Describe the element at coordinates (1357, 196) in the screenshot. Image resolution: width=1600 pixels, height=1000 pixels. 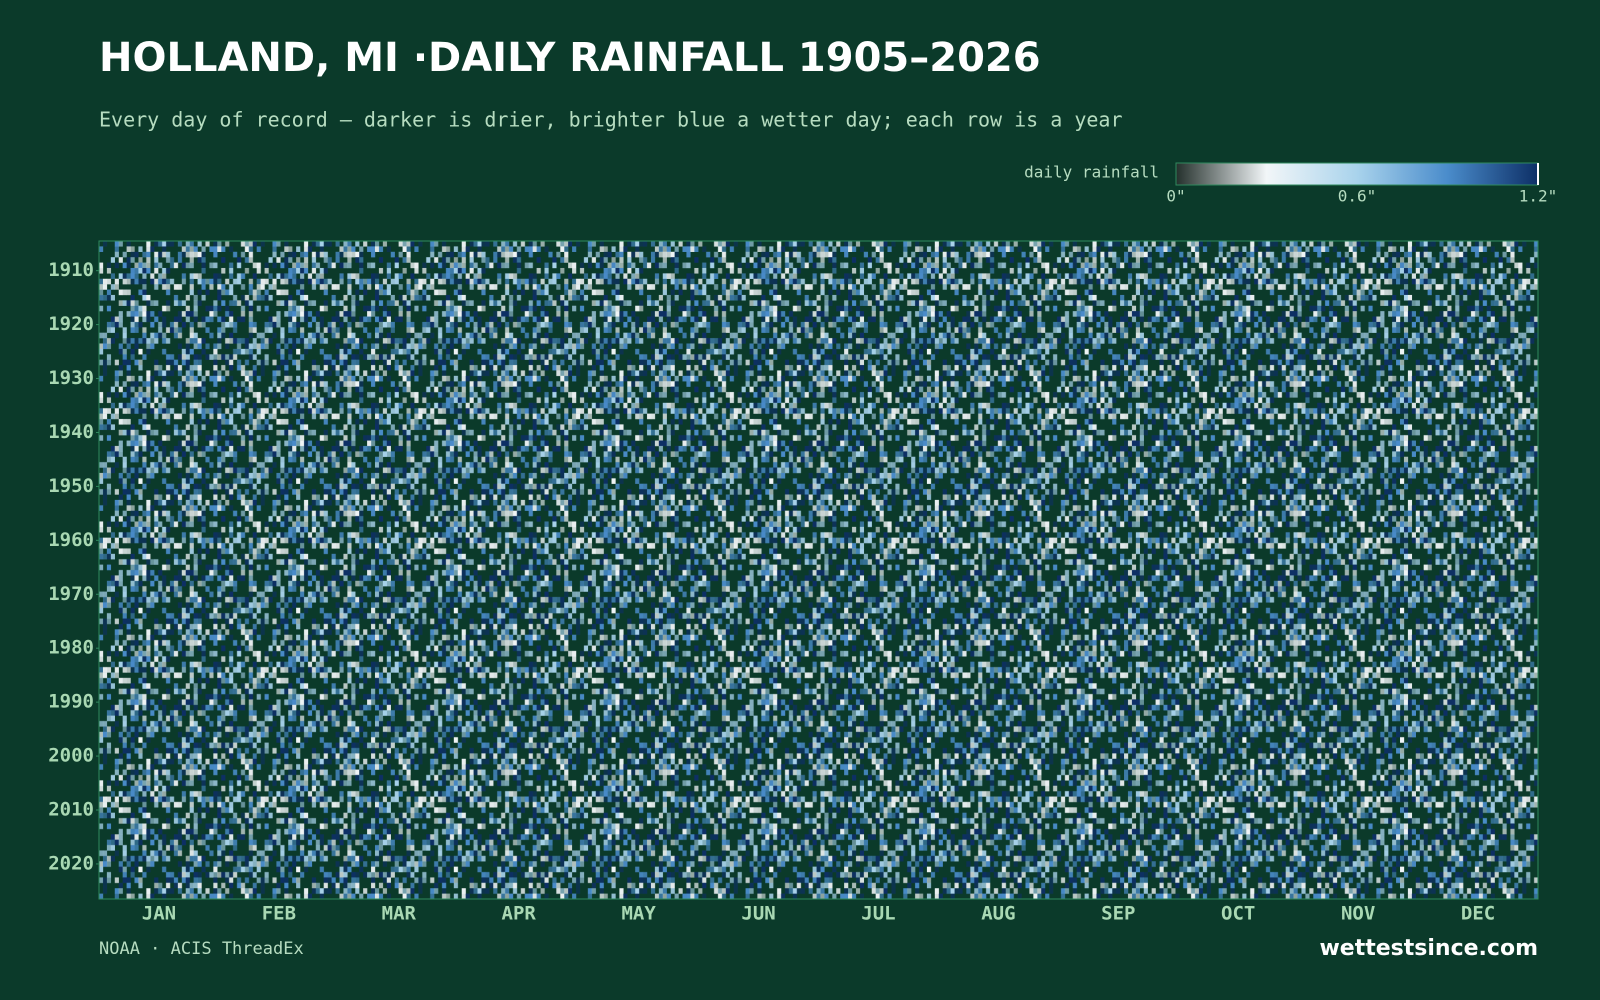
I see `colorbar-tick-label: 0.6"` at that location.